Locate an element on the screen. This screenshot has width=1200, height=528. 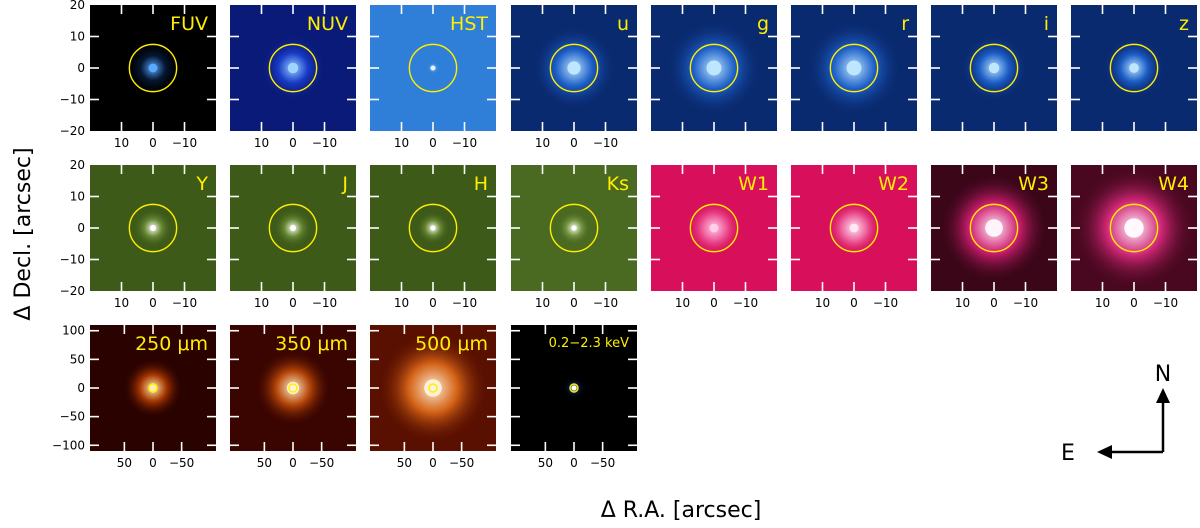
compass-east-label: E is located at coordinates (1068, 453).